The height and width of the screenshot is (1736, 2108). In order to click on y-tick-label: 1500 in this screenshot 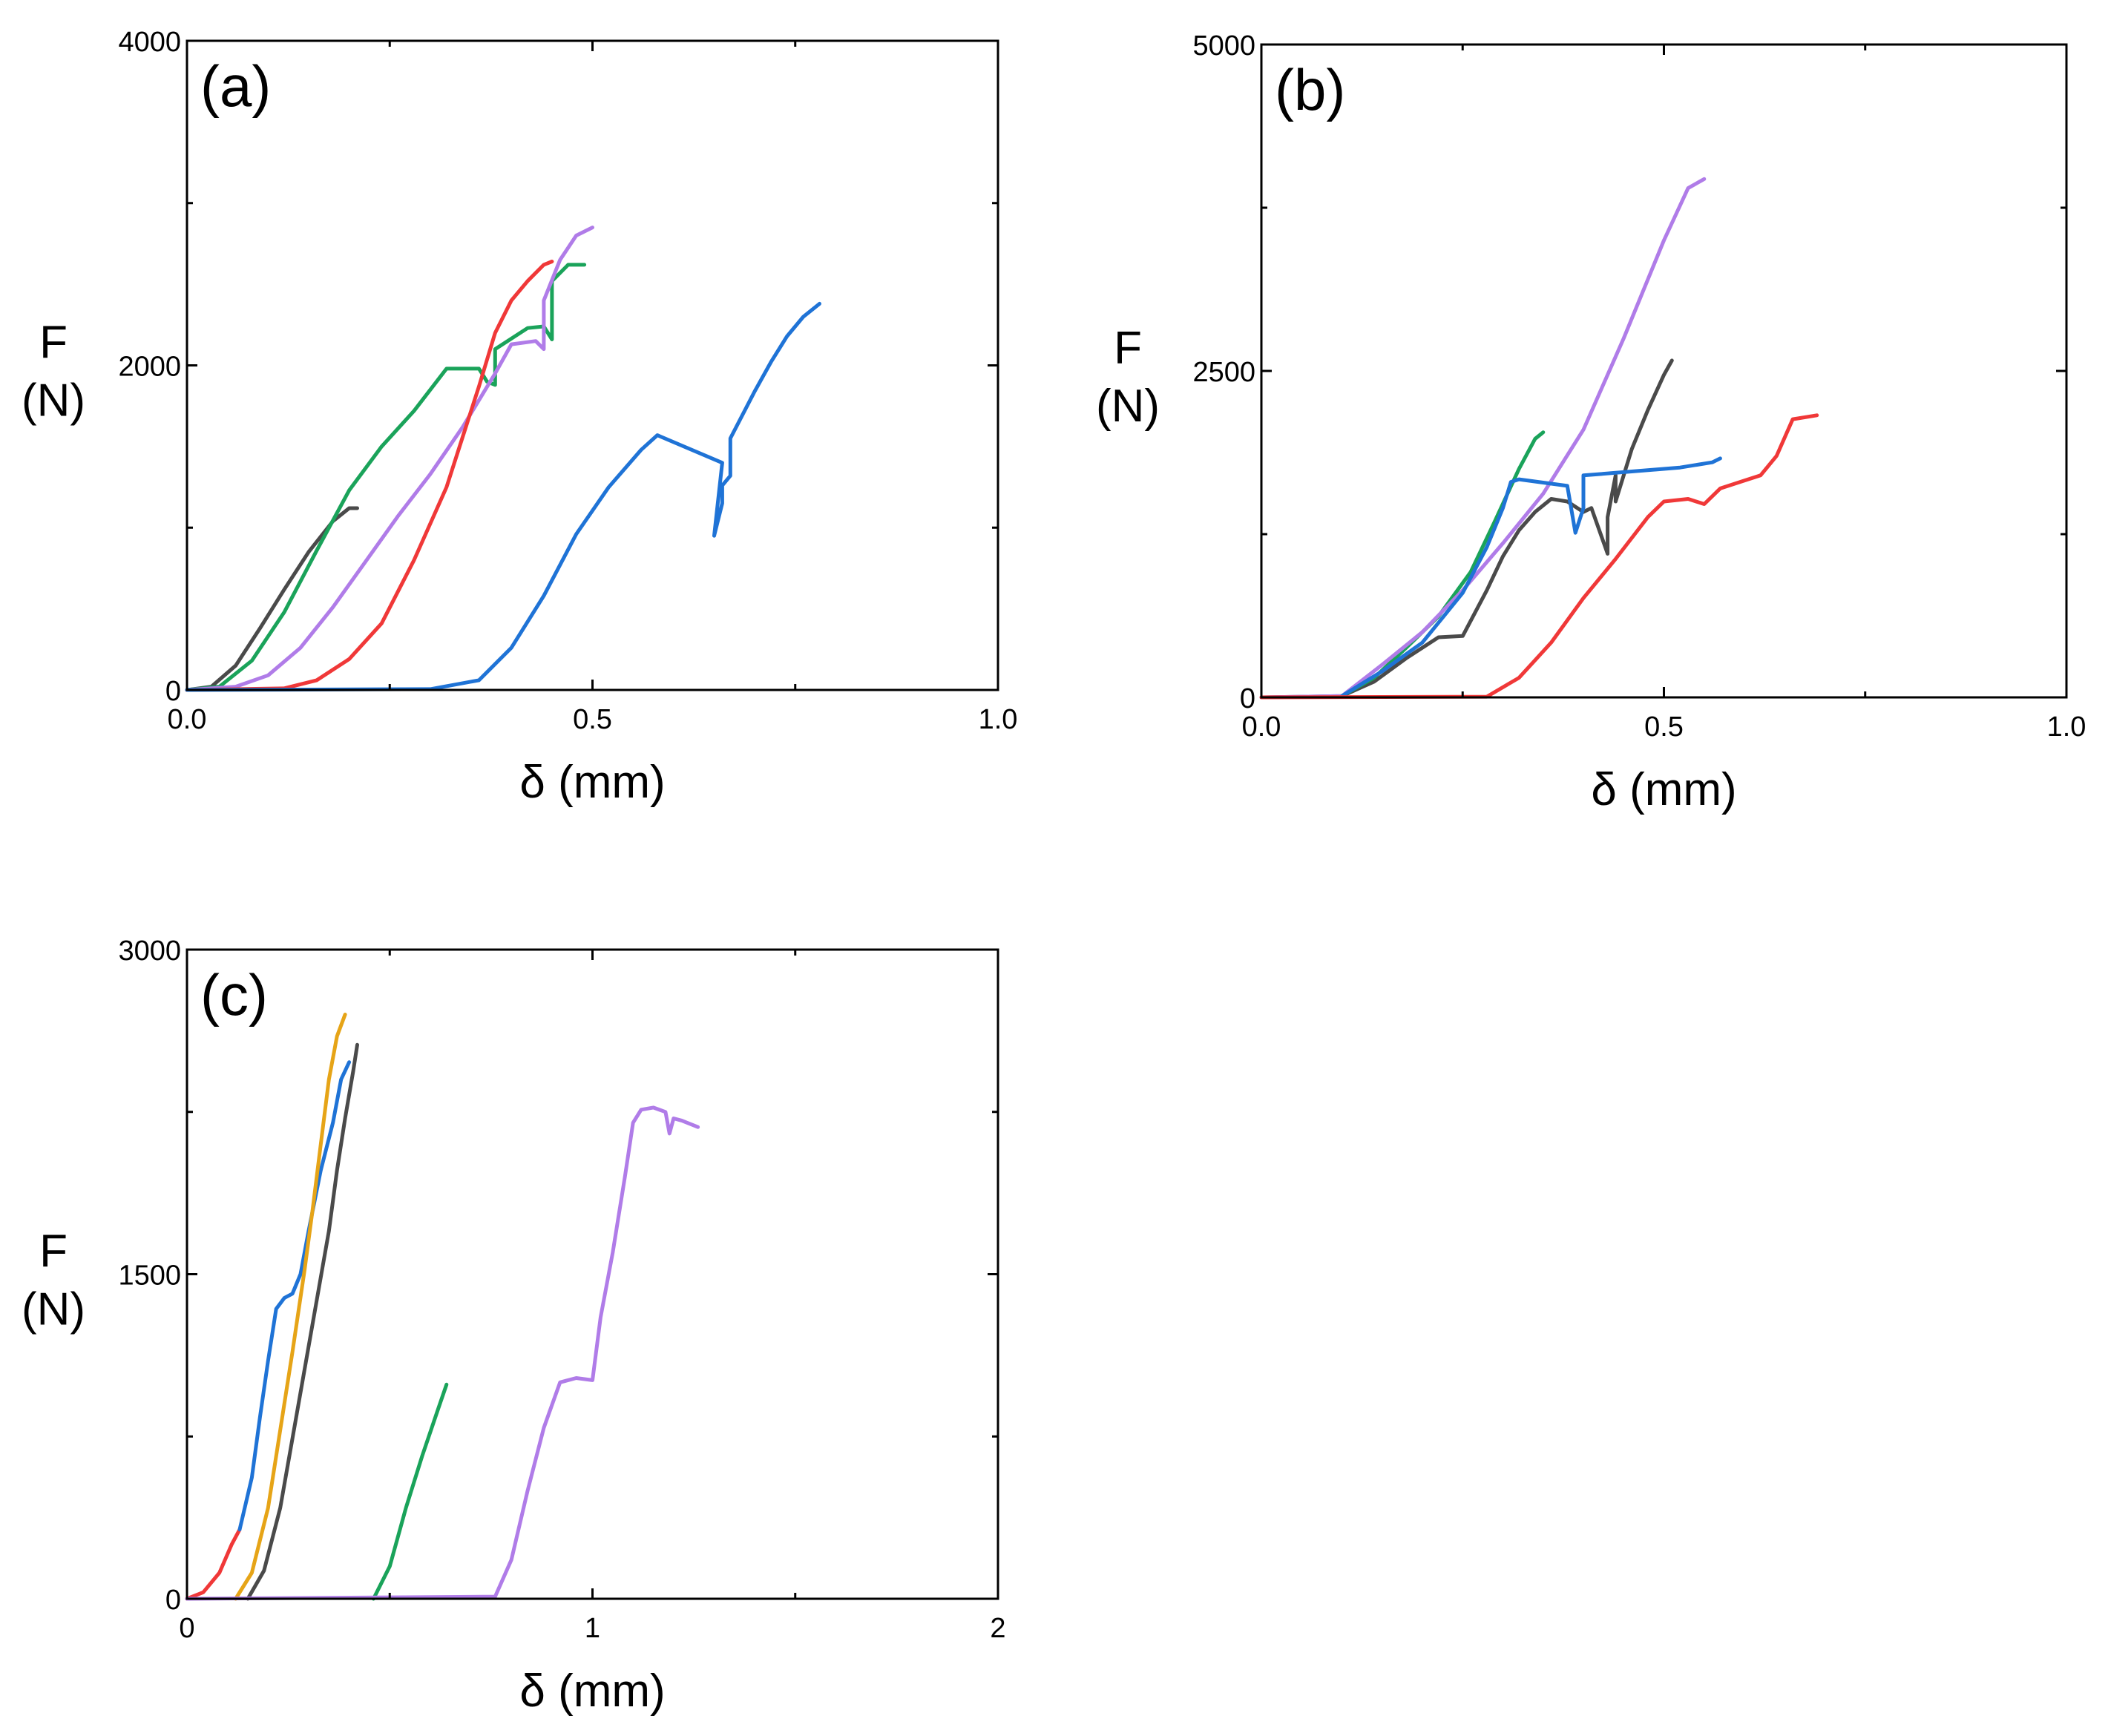, I will do `click(149, 1276)`.